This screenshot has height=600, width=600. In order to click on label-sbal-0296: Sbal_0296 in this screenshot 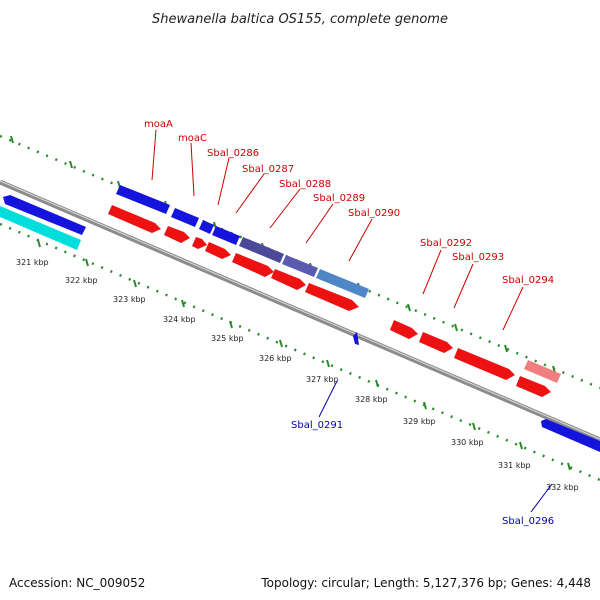, I will do `click(528, 521)`.